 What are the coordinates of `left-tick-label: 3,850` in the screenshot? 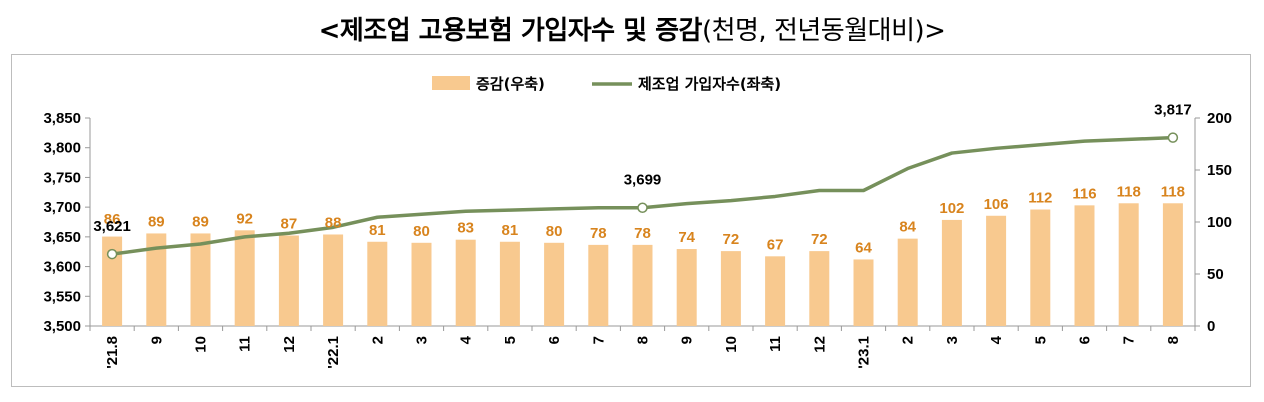 It's located at (62, 118).